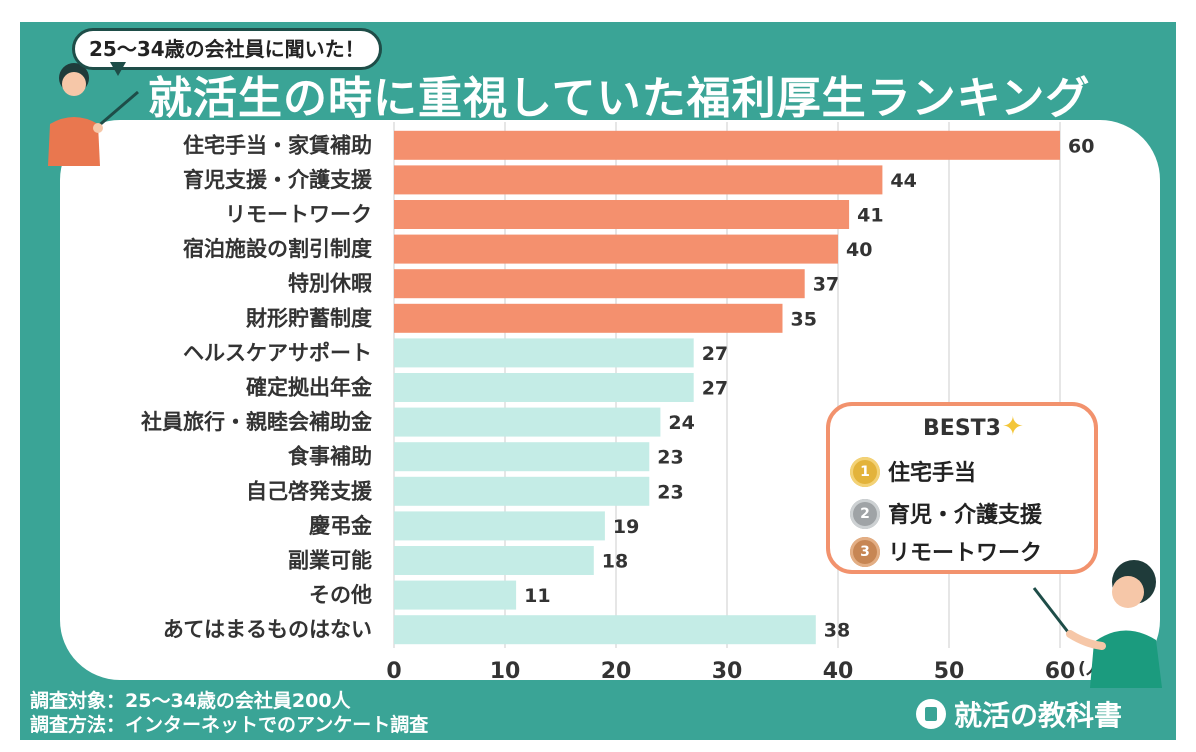 The image size is (1196, 752). I want to click on value-label-13: 11, so click(537, 596).